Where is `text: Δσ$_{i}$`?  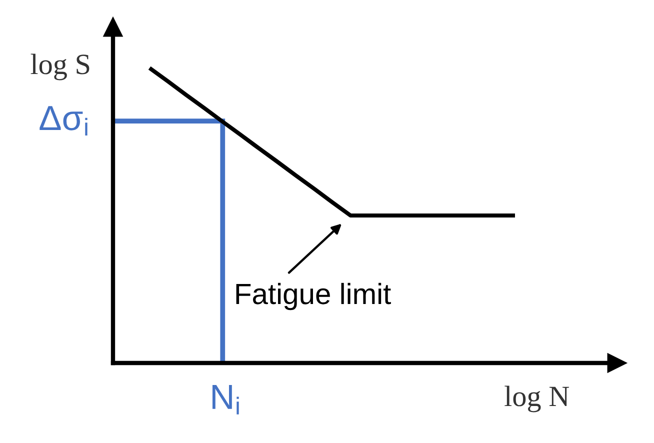 text: Δσ$_{i}$ is located at coordinates (64, 121).